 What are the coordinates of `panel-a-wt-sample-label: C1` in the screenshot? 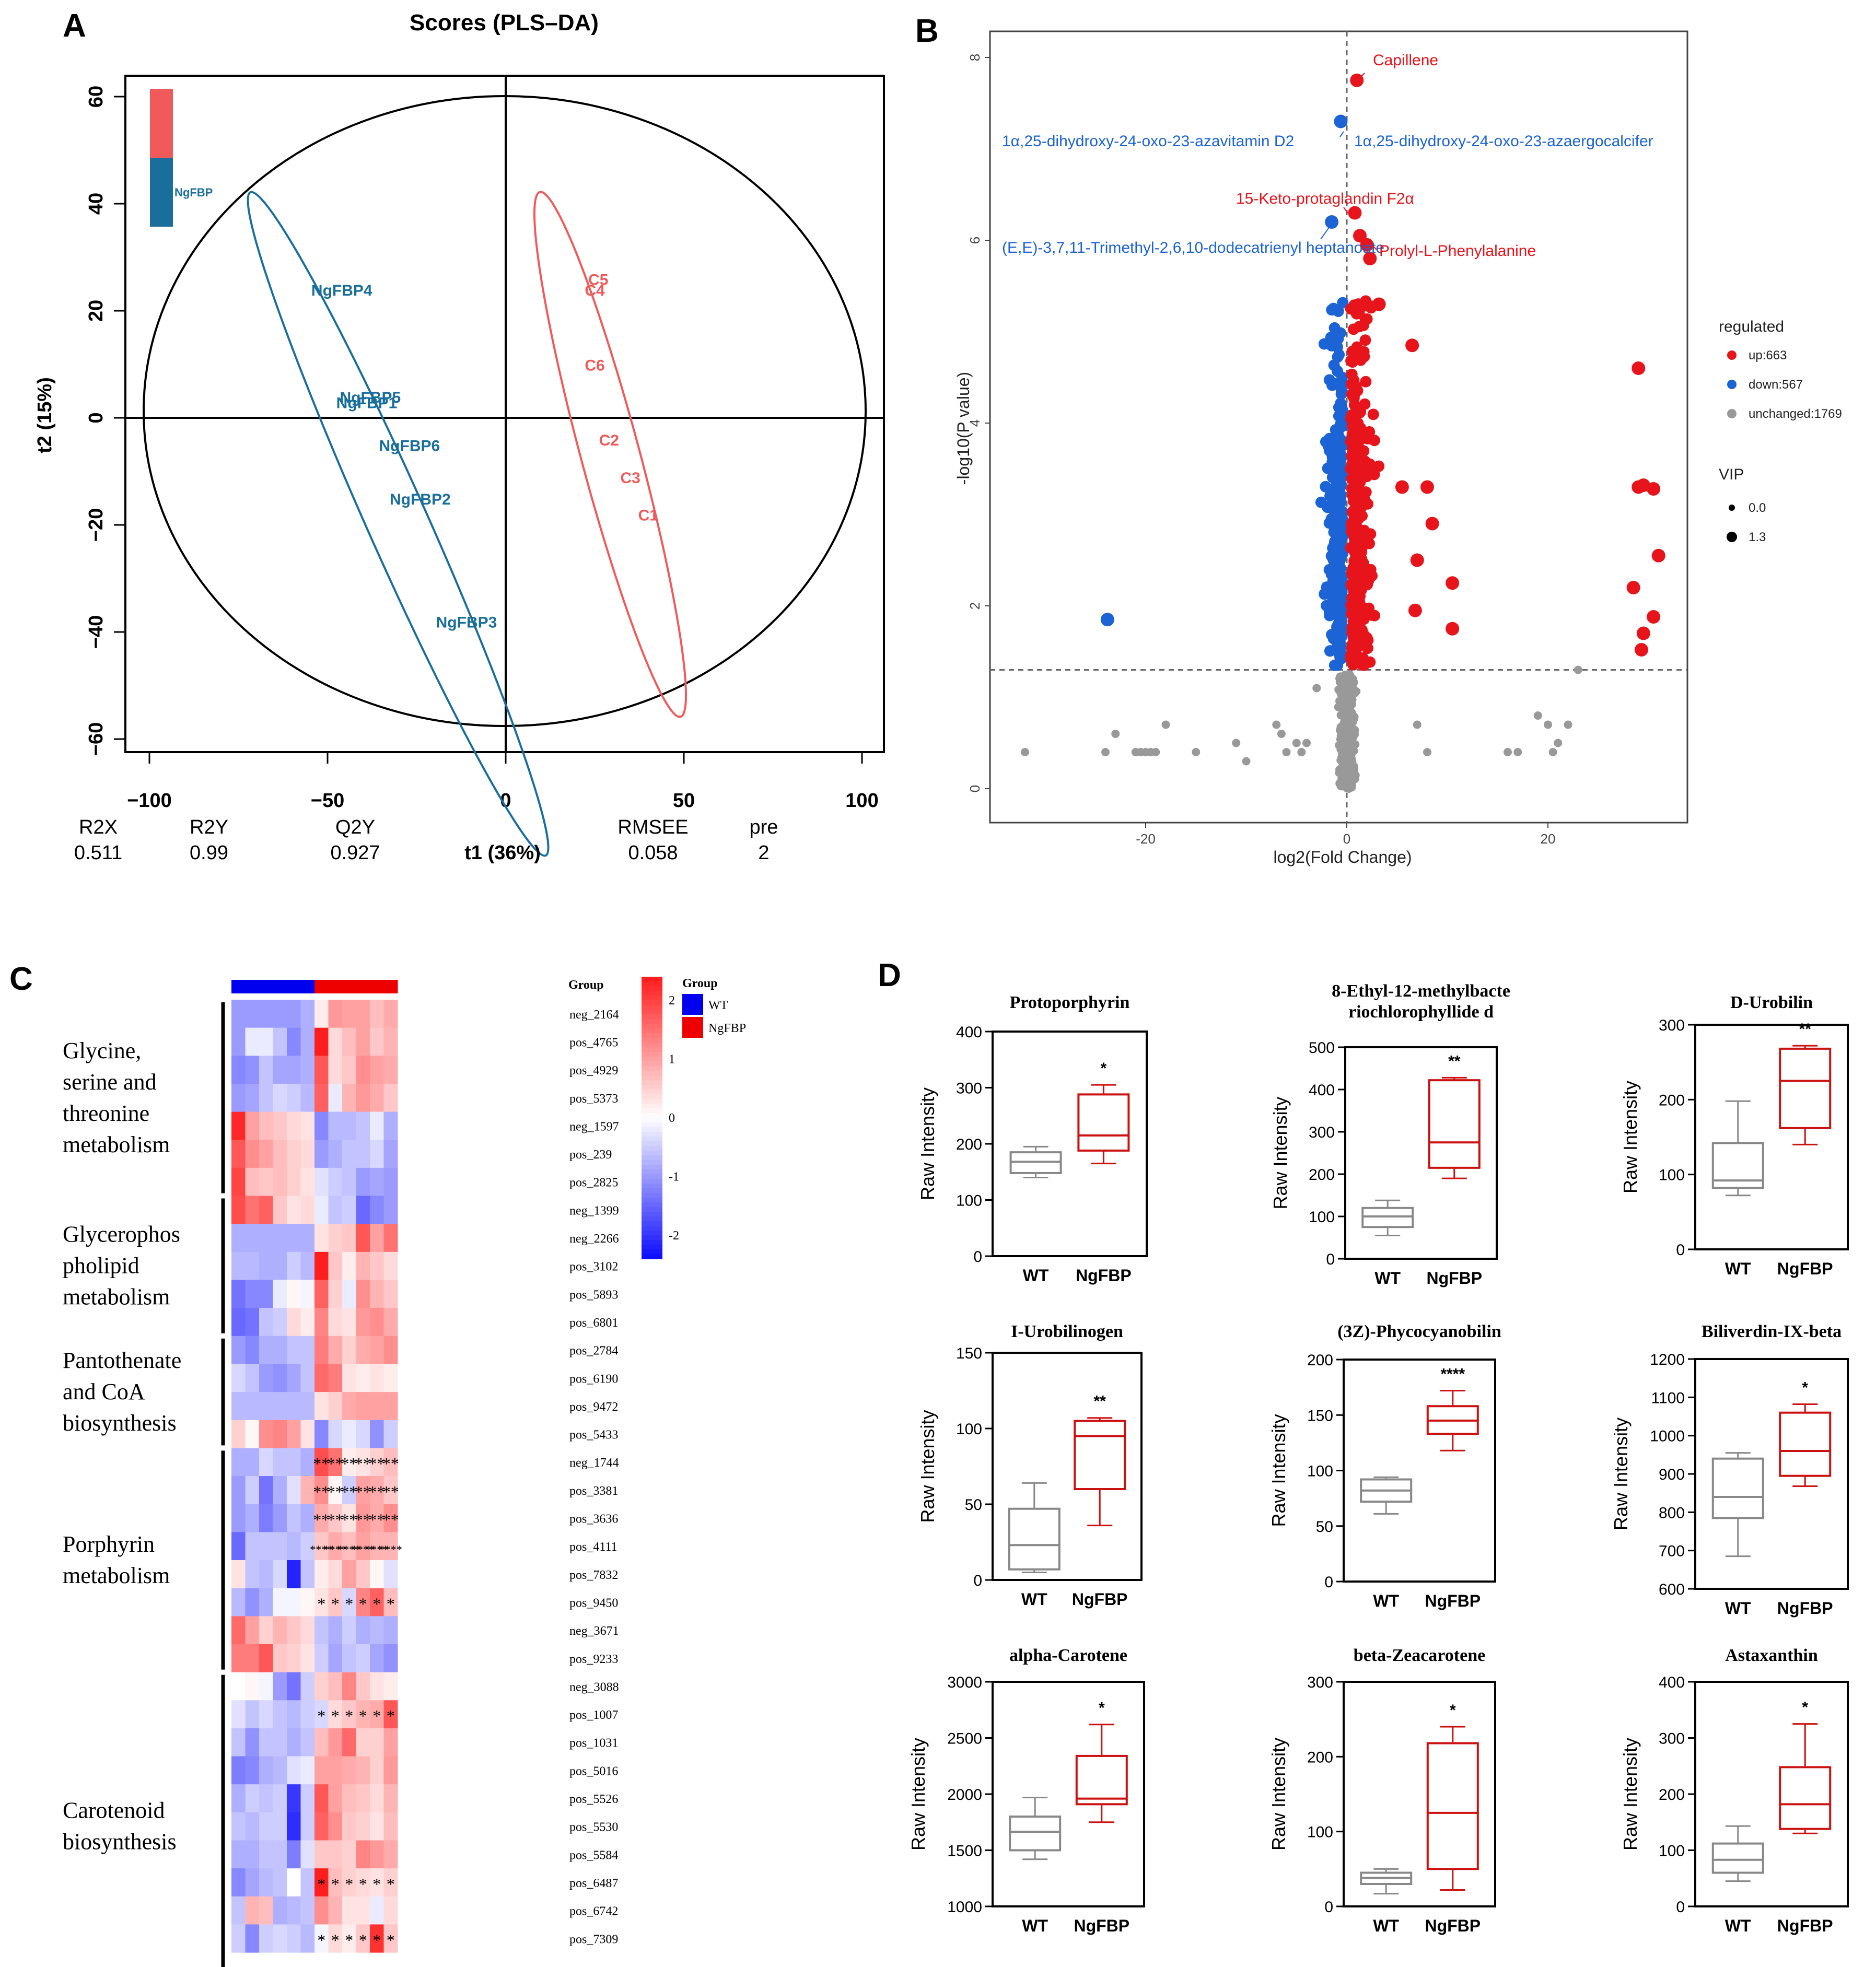 It's located at (648, 515).